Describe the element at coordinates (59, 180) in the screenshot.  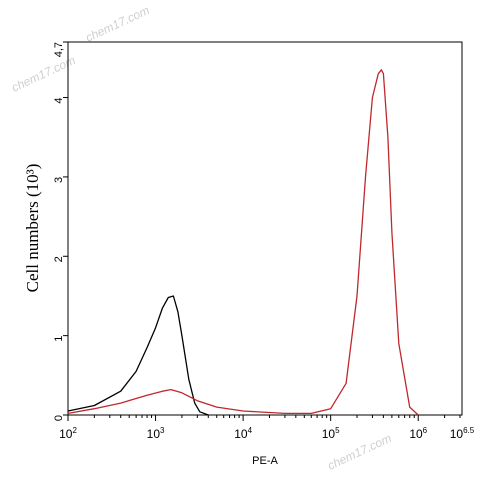
I see `y-tick-label: 3` at that location.